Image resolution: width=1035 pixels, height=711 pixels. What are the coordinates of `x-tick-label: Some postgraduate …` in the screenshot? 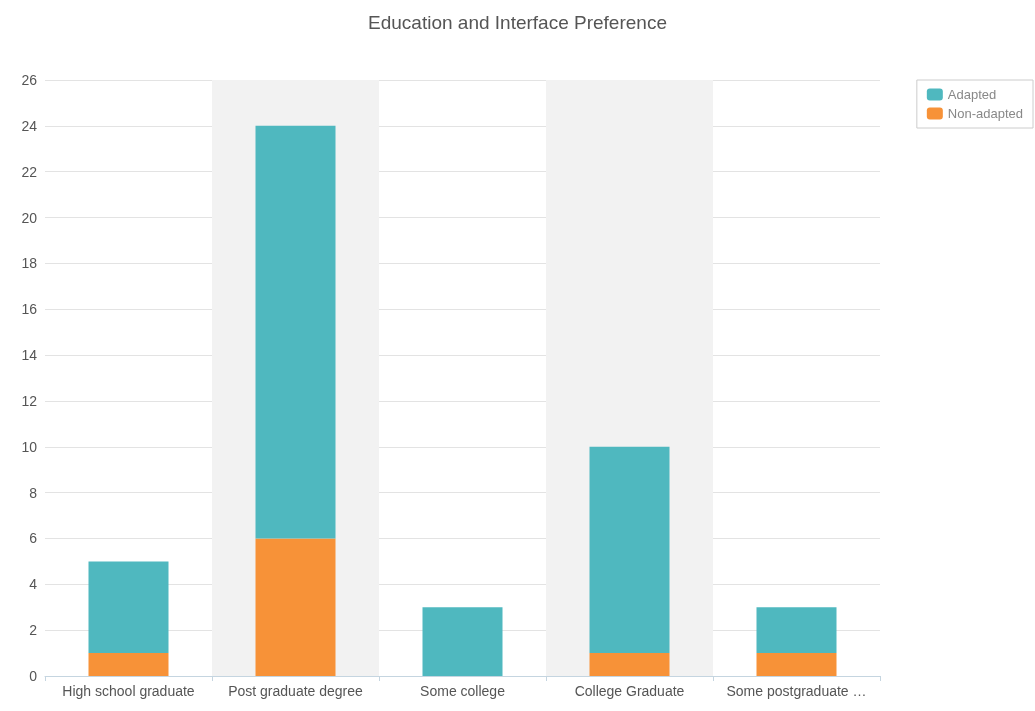 It's located at (796, 691).